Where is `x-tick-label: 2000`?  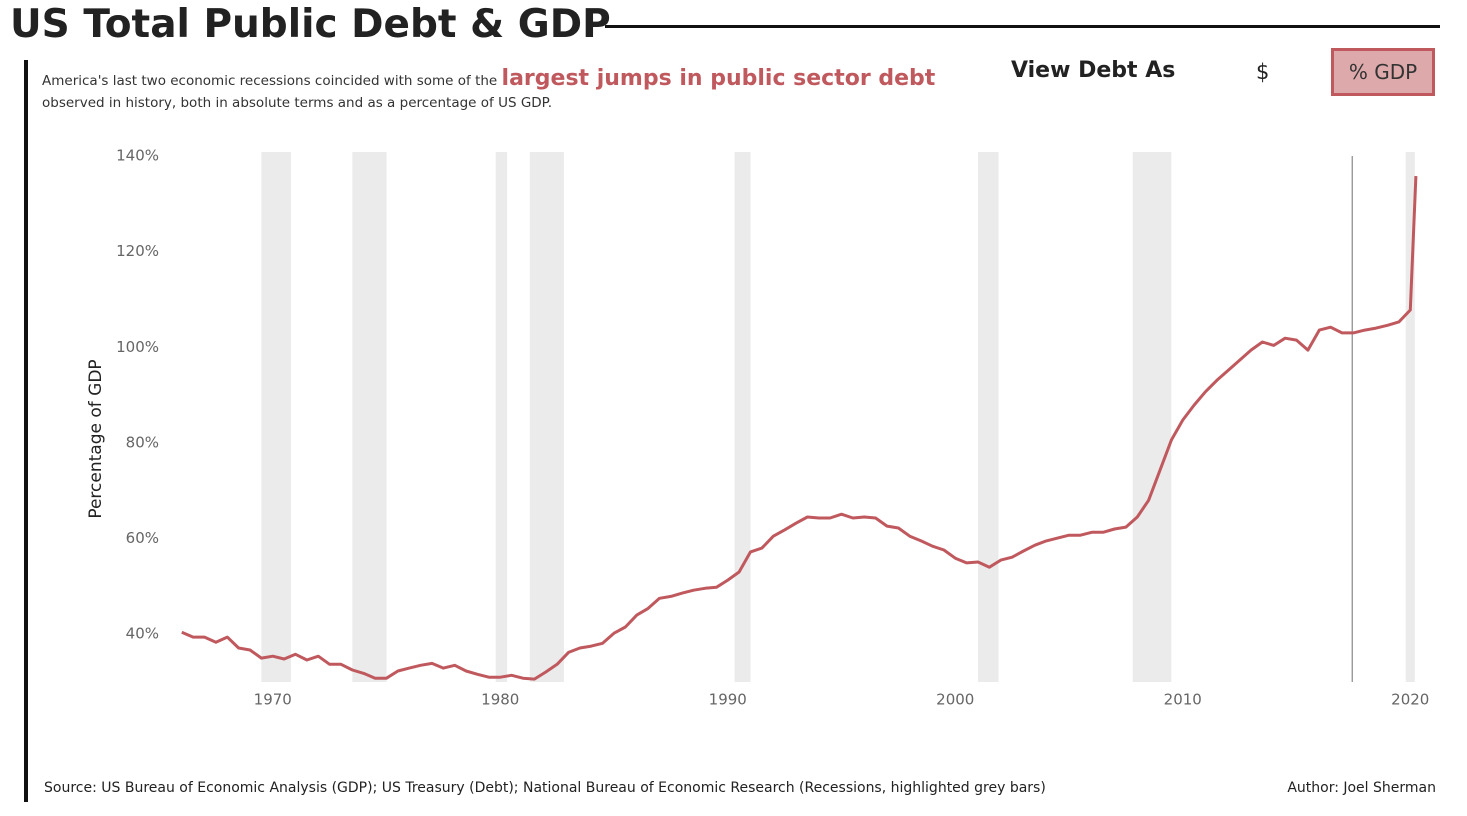 x-tick-label: 2000 is located at coordinates (955, 700).